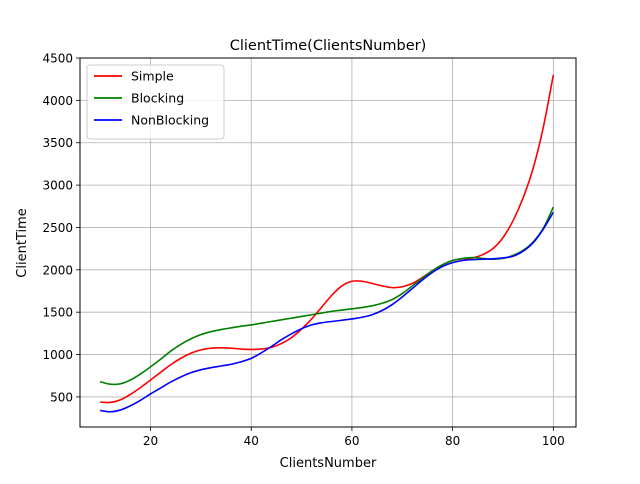 The width and height of the screenshot is (640, 484). I want to click on y-tick-label: 2500, so click(57, 228).